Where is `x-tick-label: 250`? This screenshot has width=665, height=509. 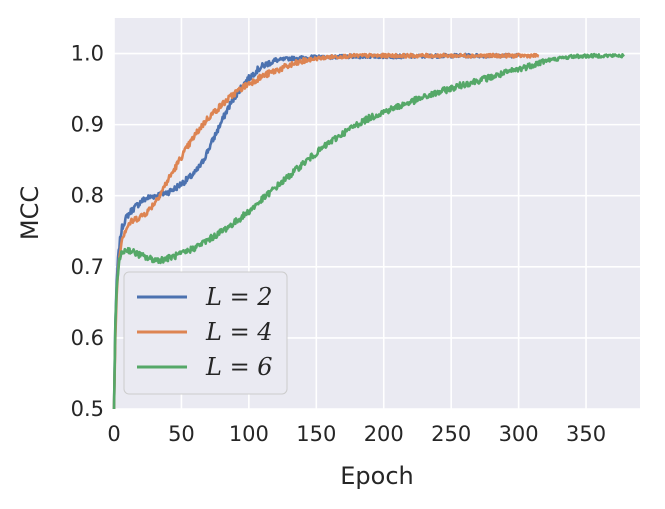 x-tick-label: 250 is located at coordinates (451, 434).